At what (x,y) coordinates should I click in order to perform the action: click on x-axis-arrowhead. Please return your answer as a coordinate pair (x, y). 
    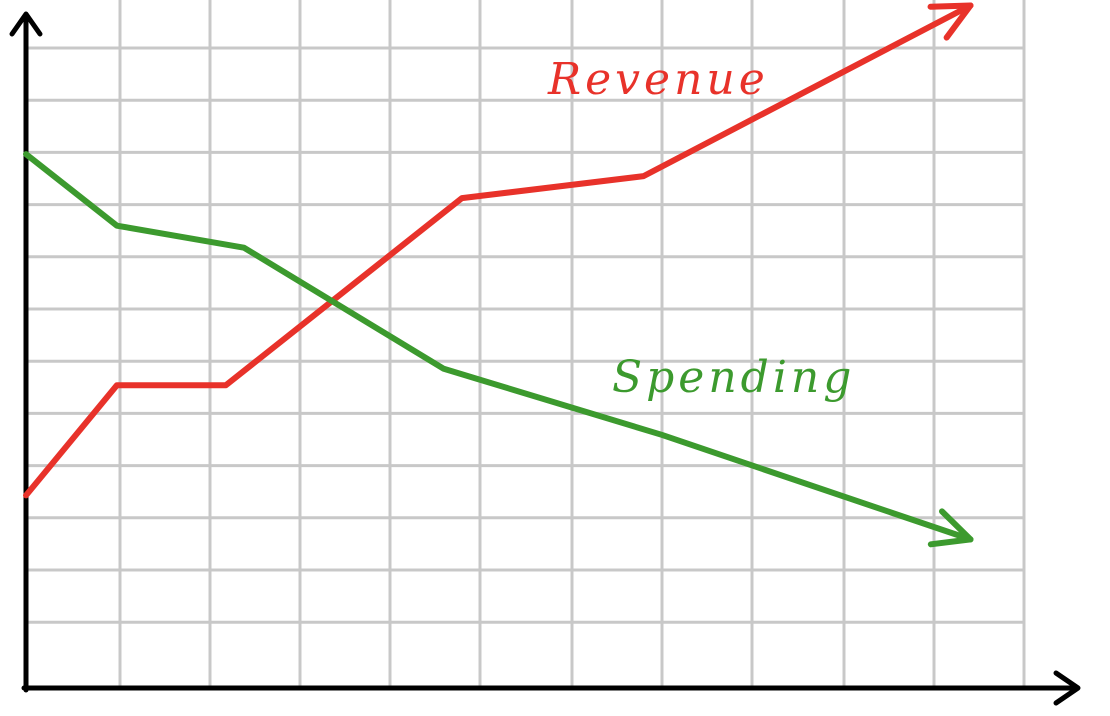
    Looking at the image, I should click on (1067, 688).